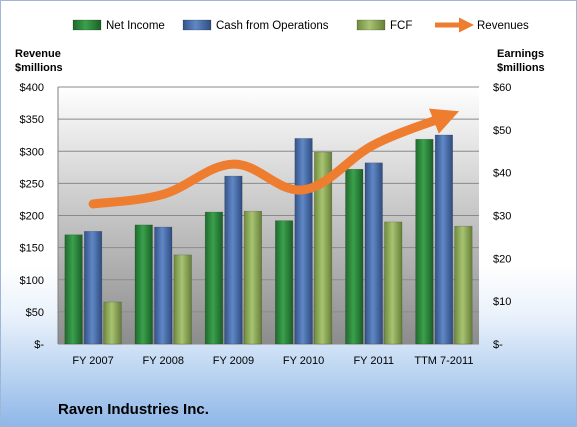 The image size is (577, 427). Describe the element at coordinates (163, 361) in the screenshot. I see `x-tick-label: FY 2008` at that location.